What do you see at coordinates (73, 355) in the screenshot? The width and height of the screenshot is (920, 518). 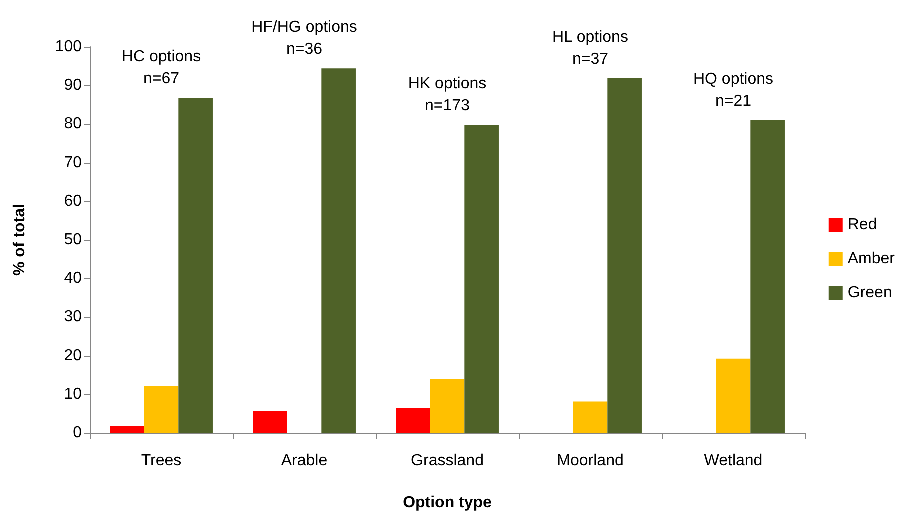 I see `y-tick-label: 20` at bounding box center [73, 355].